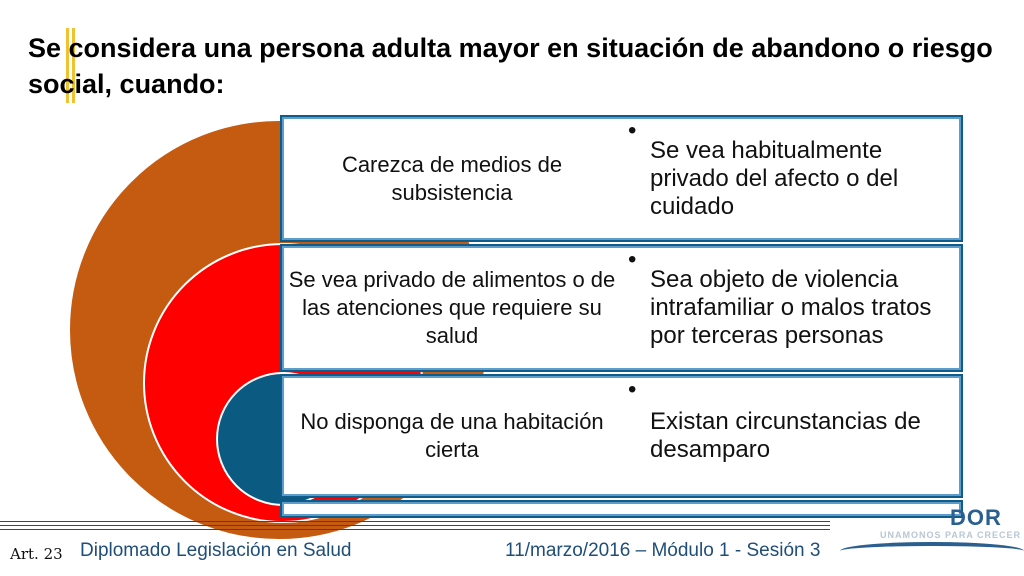 The height and width of the screenshot is (576, 1024). Describe the element at coordinates (452, 435) in the screenshot. I see `criteria-left-text: No disponga de una habitación cierta` at that location.